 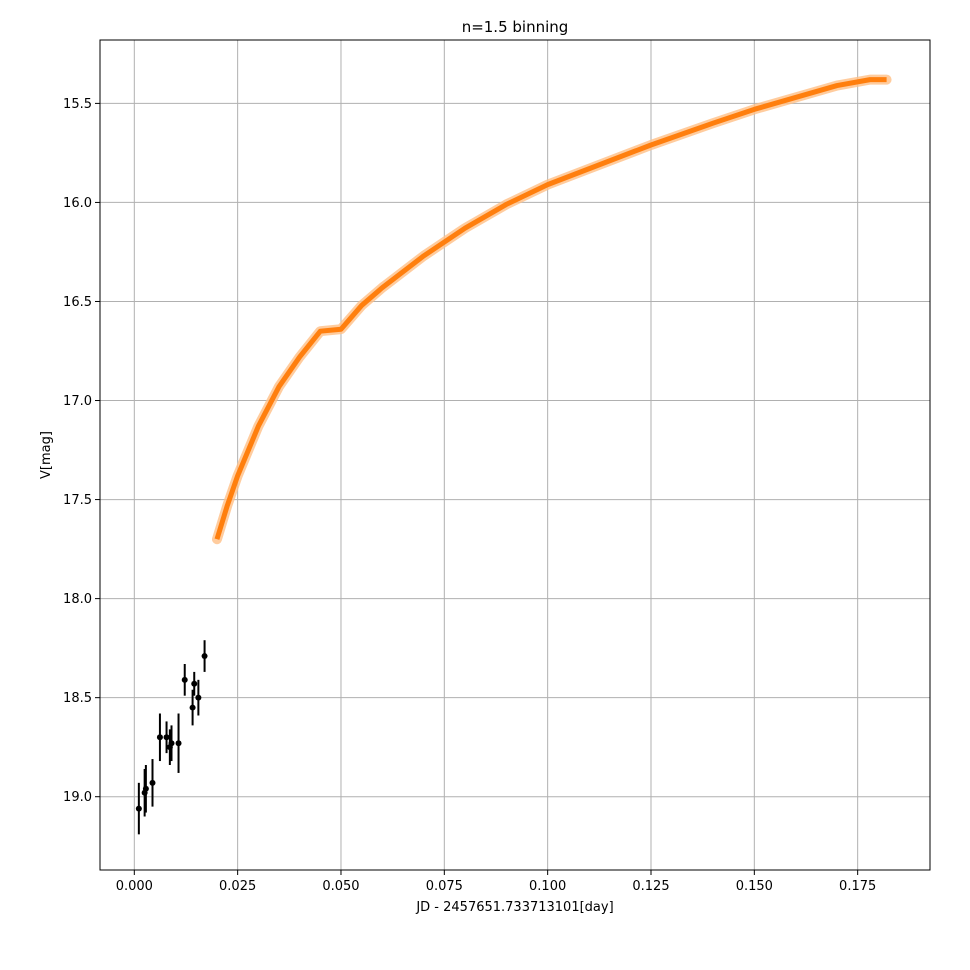 What do you see at coordinates (496, 882) in the screenshot?
I see `x-axis: 0.000 0.025 0.050 0.075 0.100 0.125 0.150 0.175` at bounding box center [496, 882].